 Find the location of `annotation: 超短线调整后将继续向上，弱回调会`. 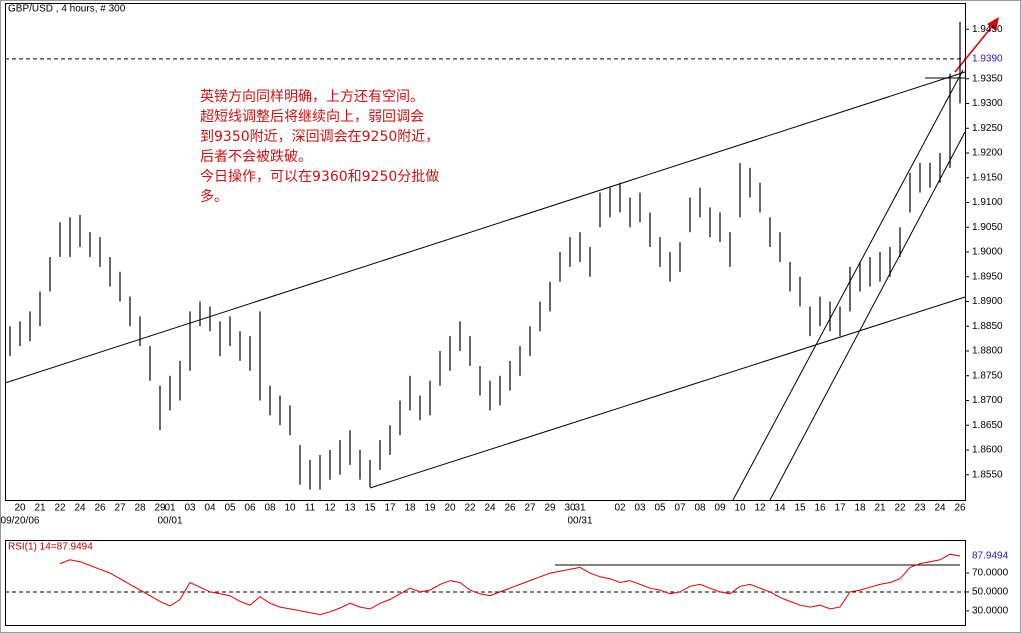

annotation: 超短线调整后将继续向上，弱回调会 is located at coordinates (312, 116).